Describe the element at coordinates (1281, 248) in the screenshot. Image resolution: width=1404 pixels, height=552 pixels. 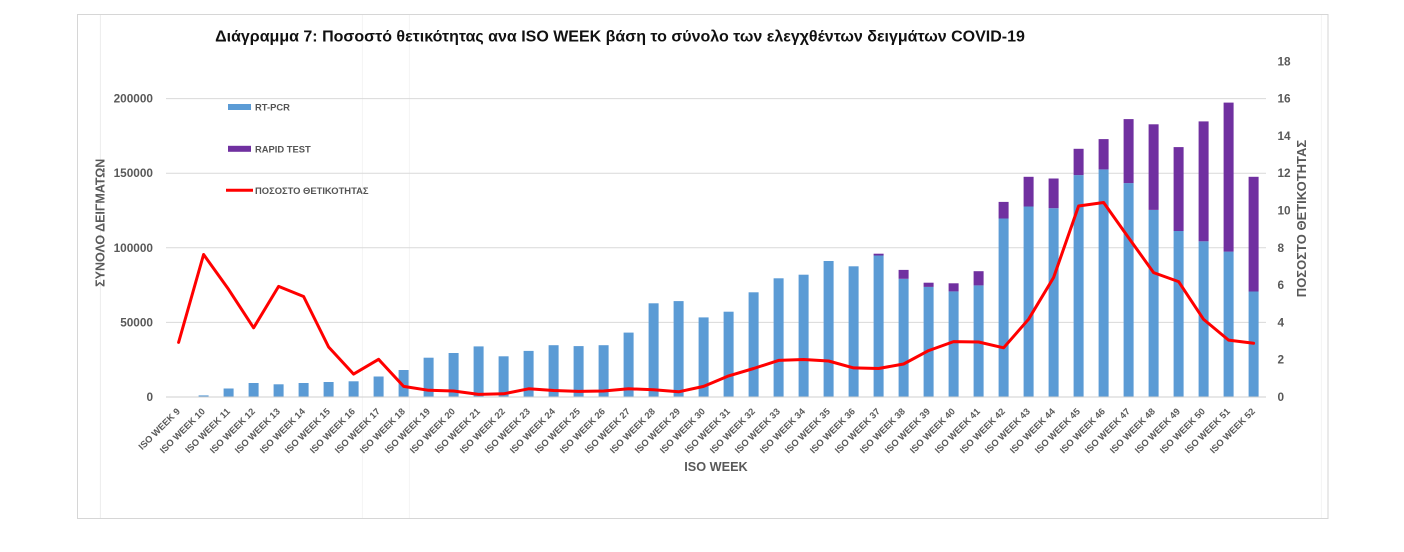
I see `svg-text: 8` at that location.